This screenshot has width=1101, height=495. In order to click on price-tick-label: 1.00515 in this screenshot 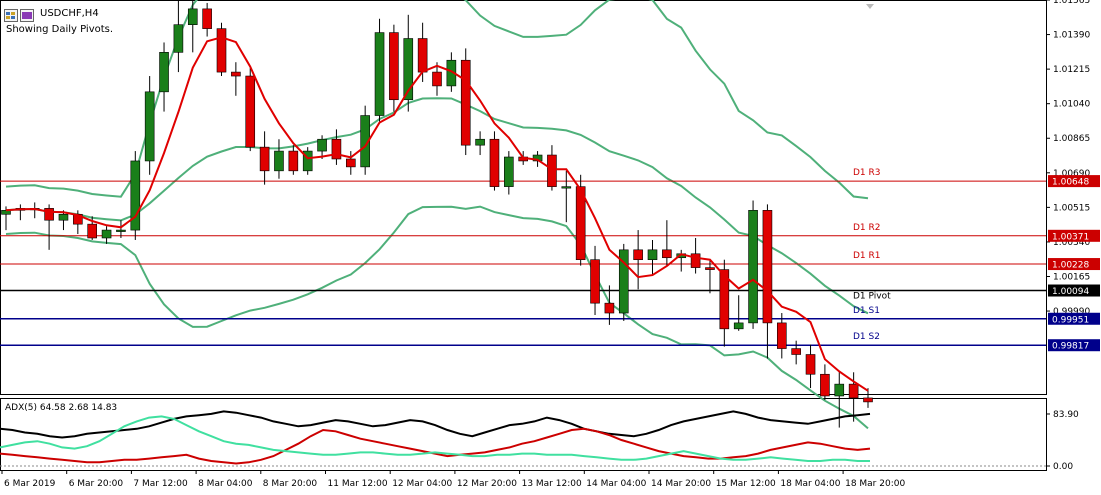, I will do `click(1071, 208)`.